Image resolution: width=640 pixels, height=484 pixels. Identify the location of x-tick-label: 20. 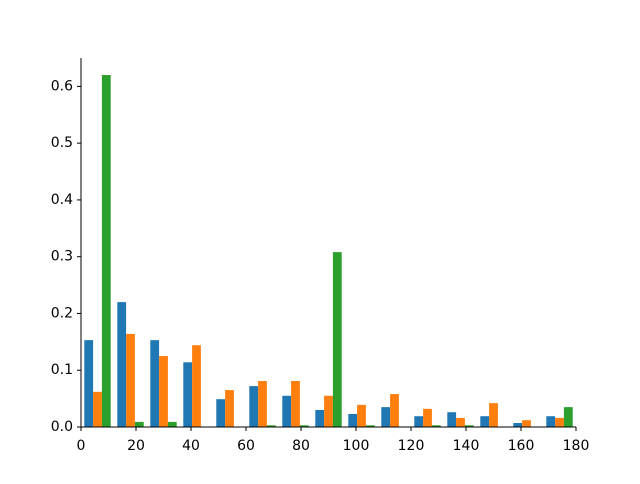
(136, 446).